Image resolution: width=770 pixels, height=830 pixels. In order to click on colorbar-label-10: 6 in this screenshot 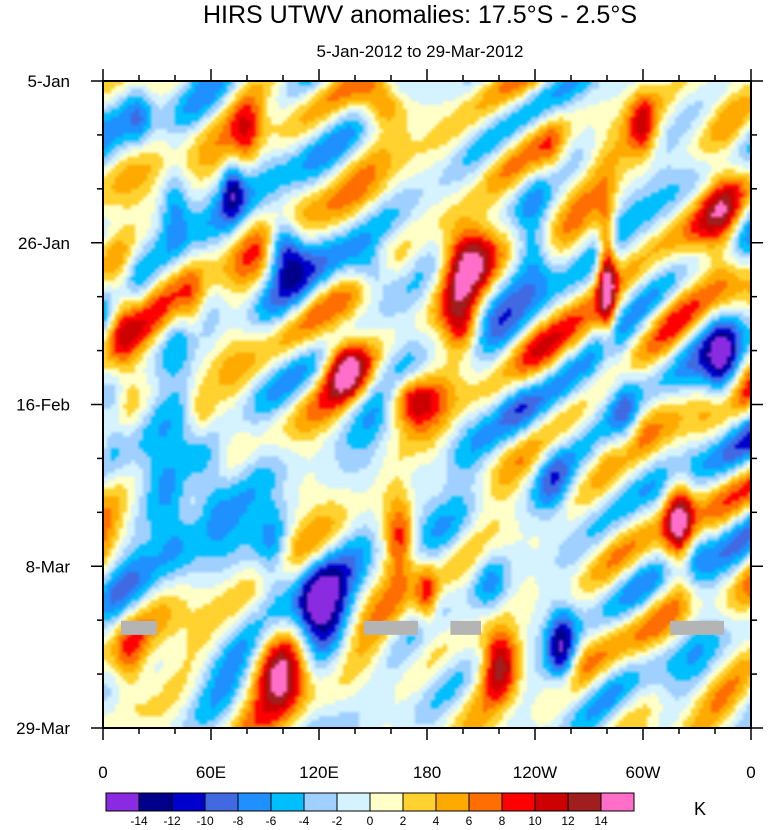, I will do `click(469, 821)`.